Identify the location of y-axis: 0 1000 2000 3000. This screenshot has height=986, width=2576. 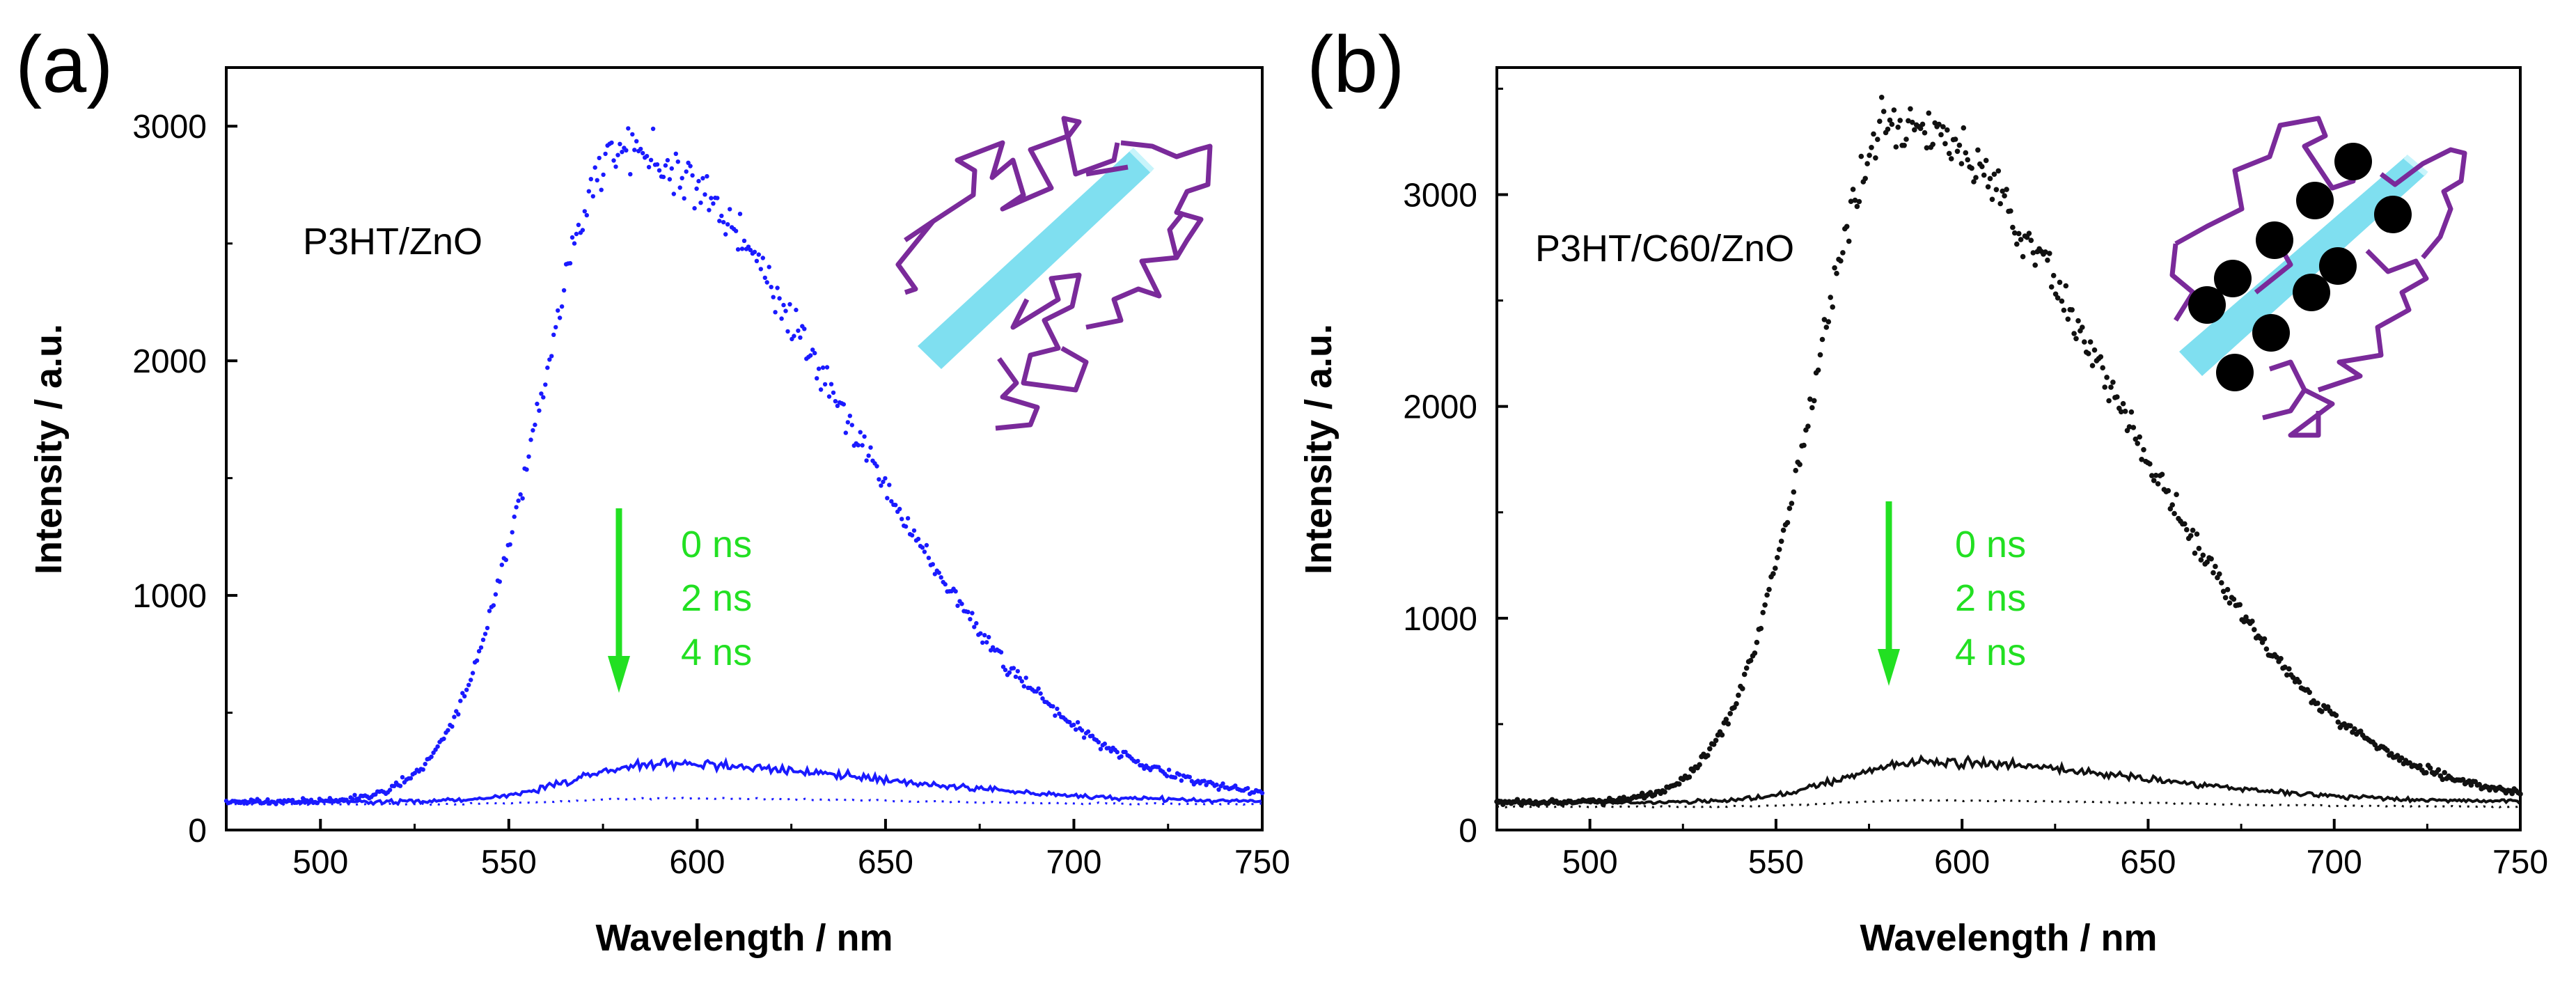
(1455, 468).